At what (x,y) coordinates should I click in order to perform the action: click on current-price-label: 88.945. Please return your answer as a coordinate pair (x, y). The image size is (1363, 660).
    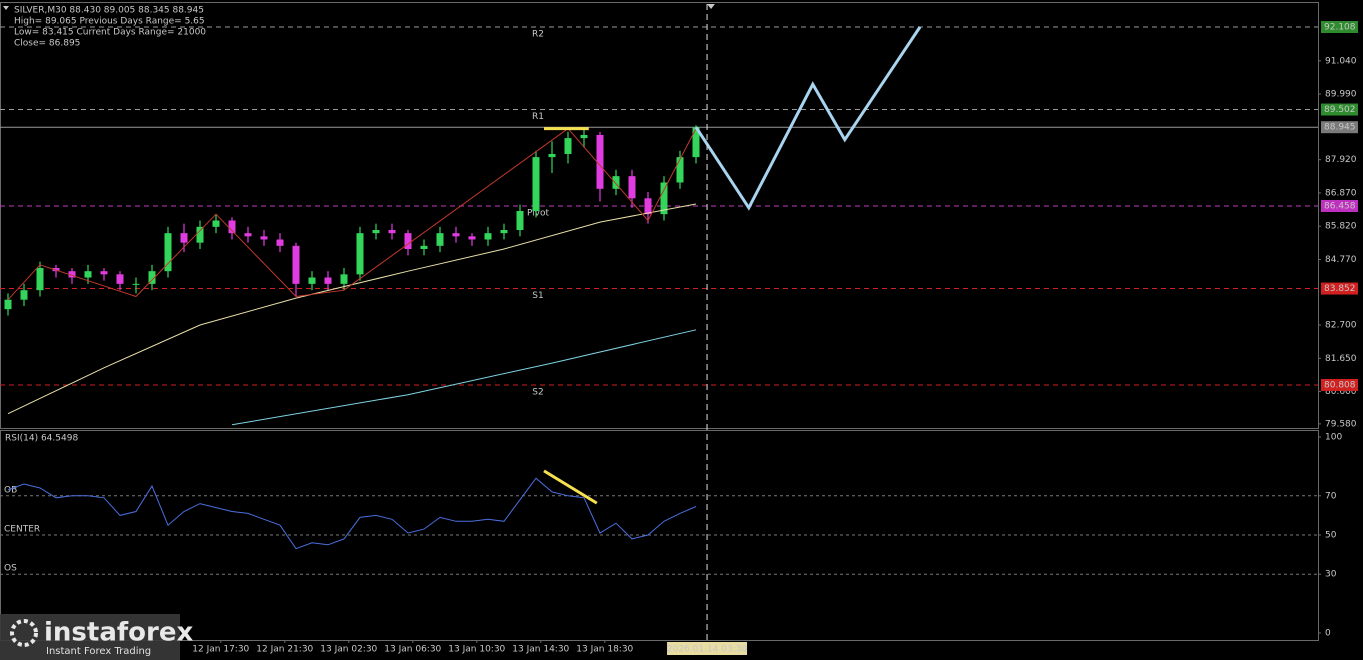
    Looking at the image, I should click on (1340, 128).